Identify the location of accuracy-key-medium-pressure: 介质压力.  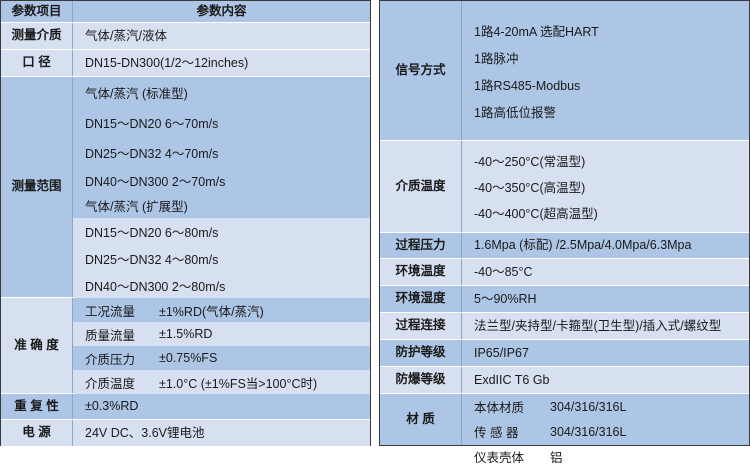
(110, 359).